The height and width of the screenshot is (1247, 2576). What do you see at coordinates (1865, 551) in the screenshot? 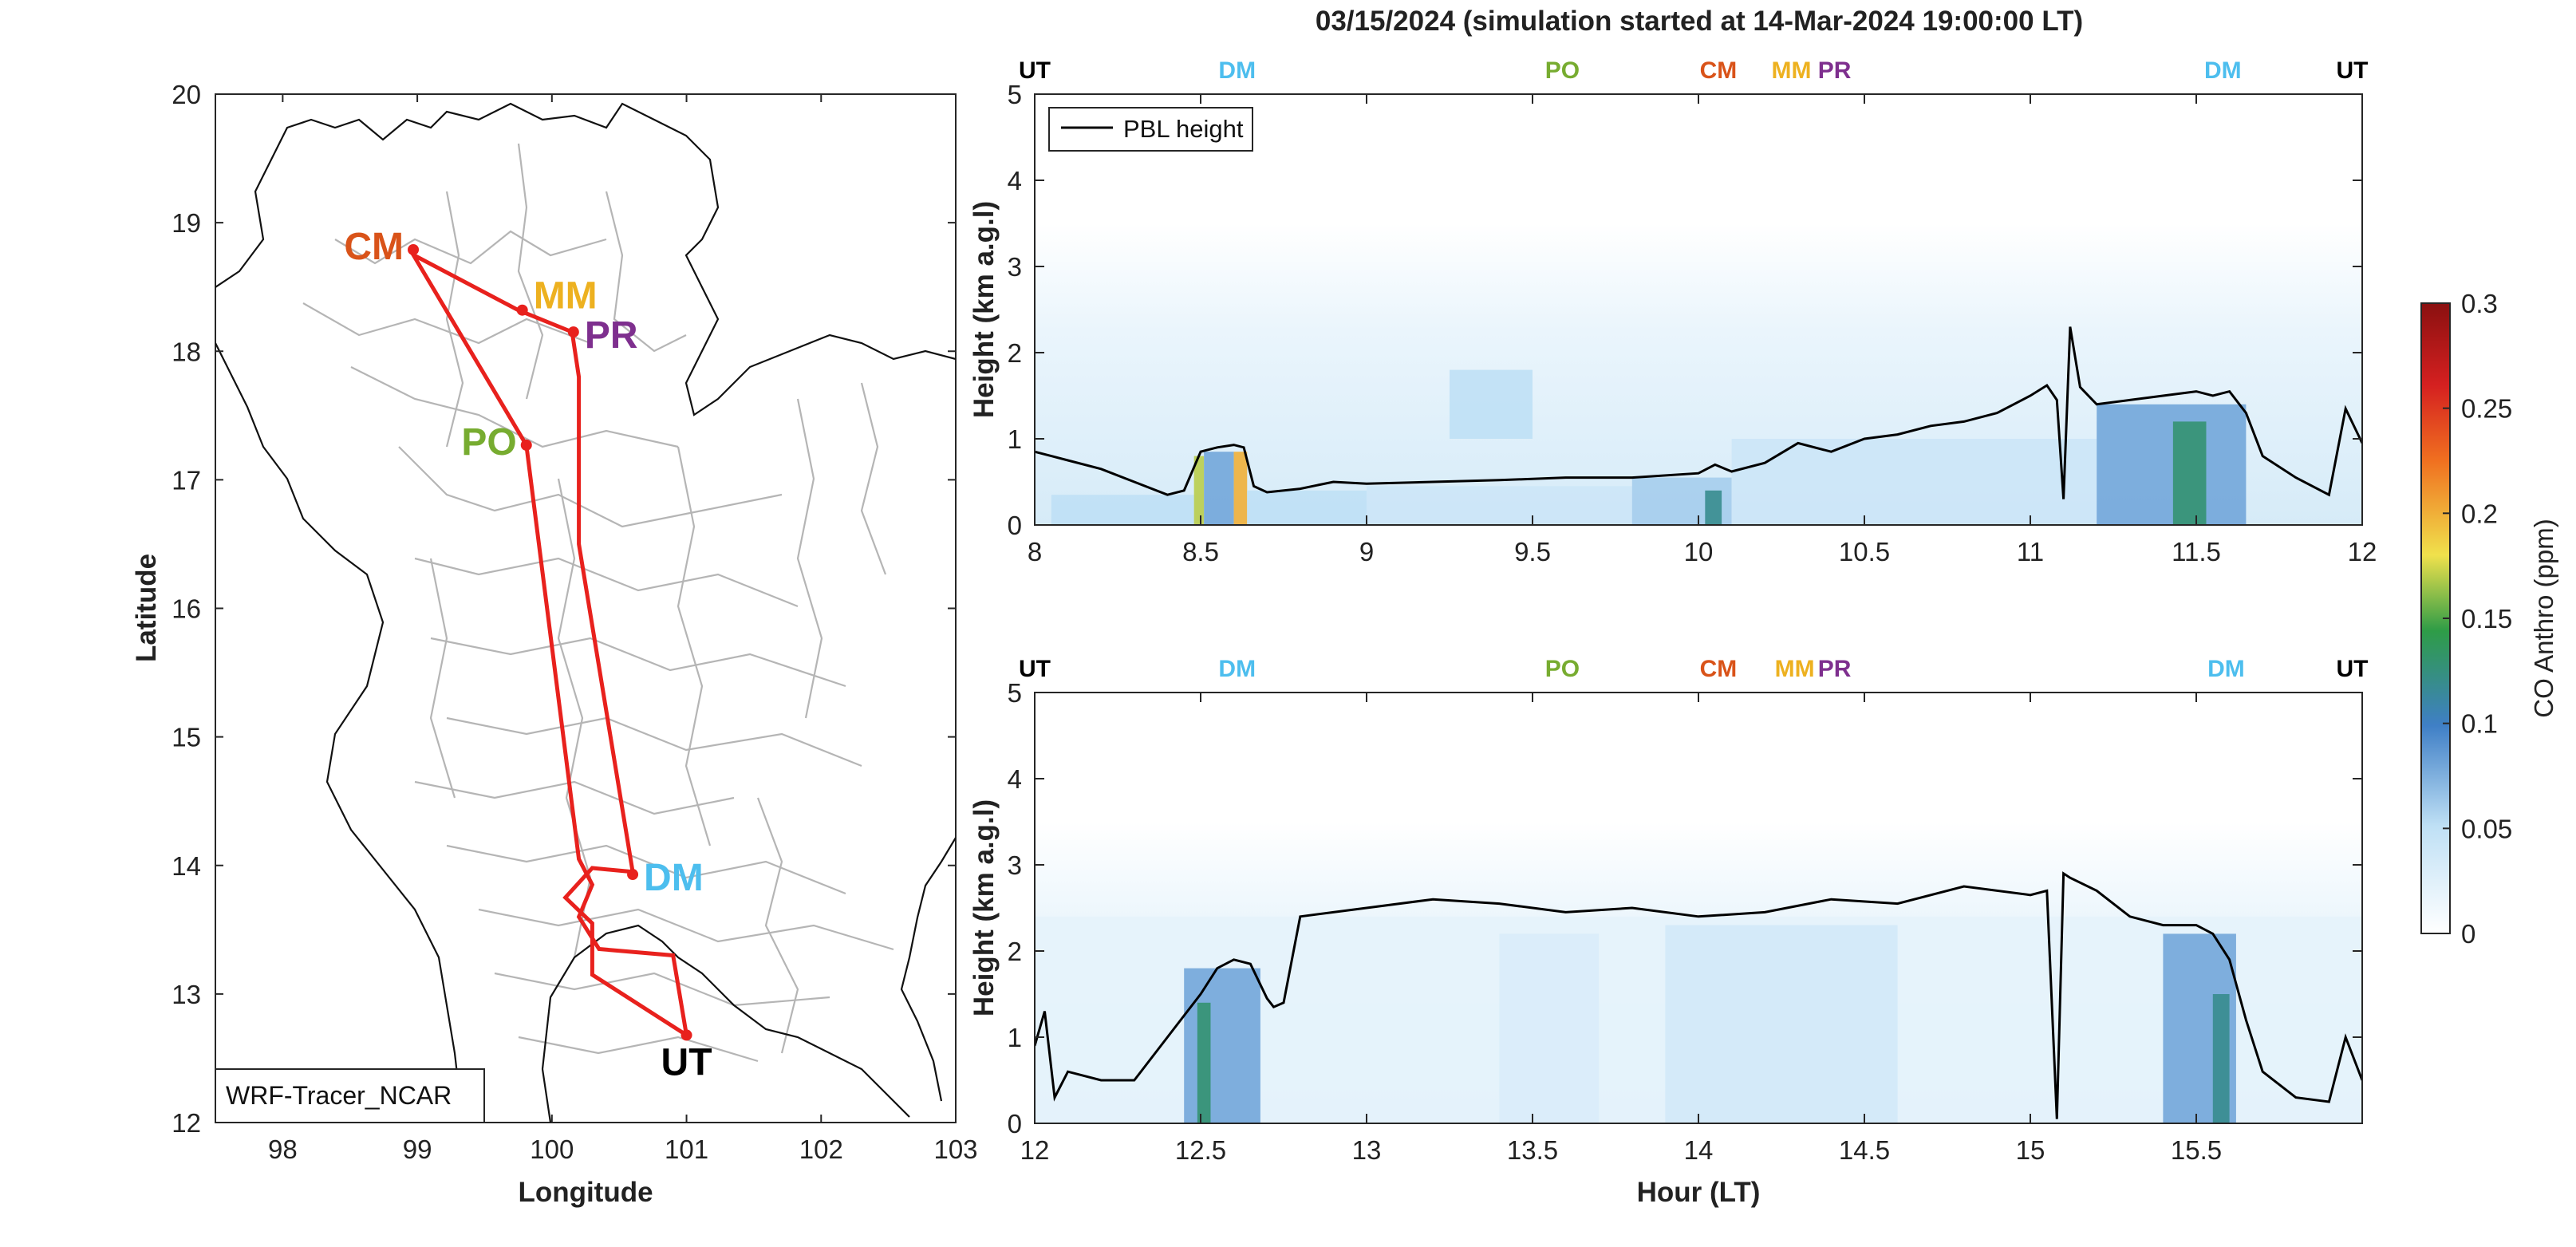
I see `top-xtick-label: 10.5` at bounding box center [1865, 551].